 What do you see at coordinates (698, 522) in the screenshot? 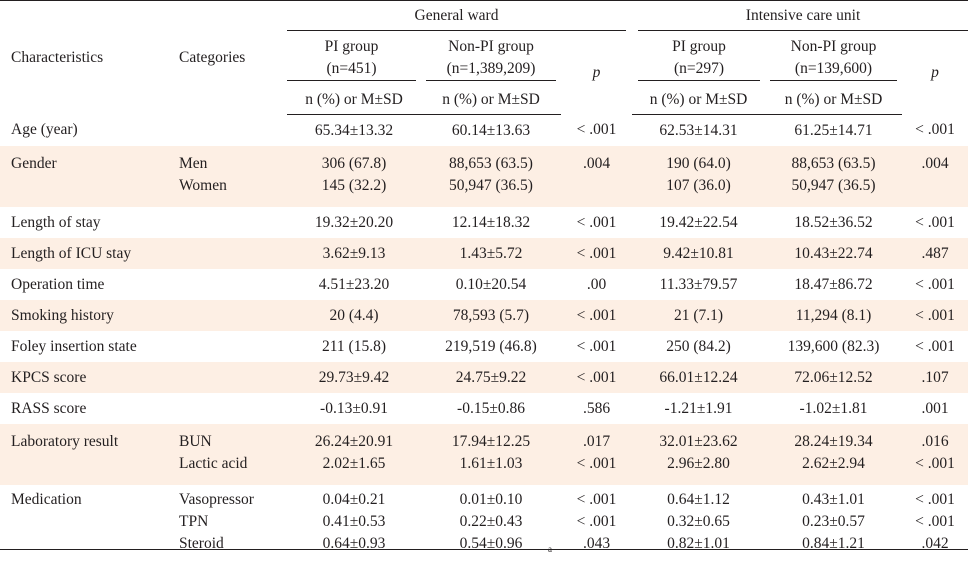
I see `cell-value: 0.32±0.65` at bounding box center [698, 522].